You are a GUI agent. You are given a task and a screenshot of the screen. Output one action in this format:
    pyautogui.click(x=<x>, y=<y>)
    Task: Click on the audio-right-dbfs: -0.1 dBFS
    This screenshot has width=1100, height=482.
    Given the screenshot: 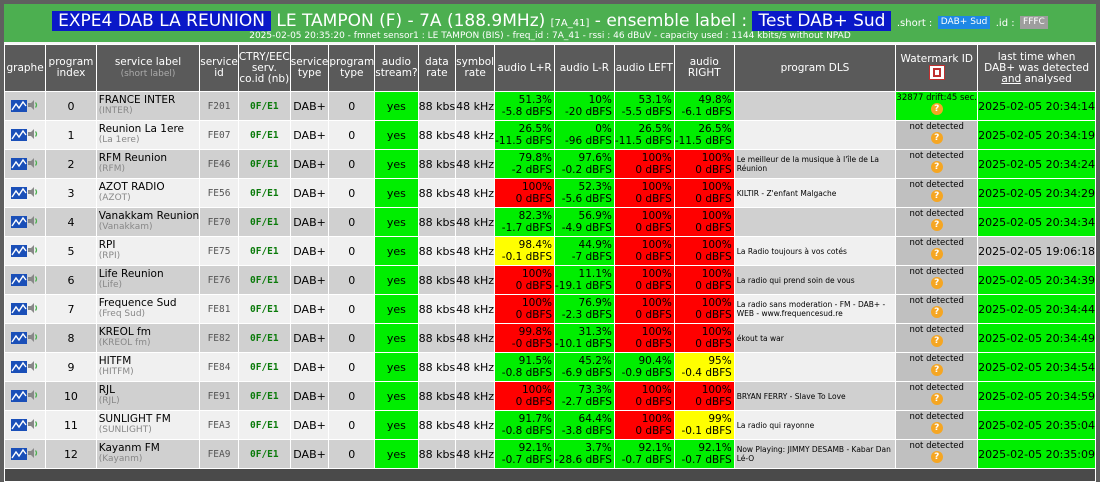 What is the action you would take?
    pyautogui.click(x=706, y=431)
    